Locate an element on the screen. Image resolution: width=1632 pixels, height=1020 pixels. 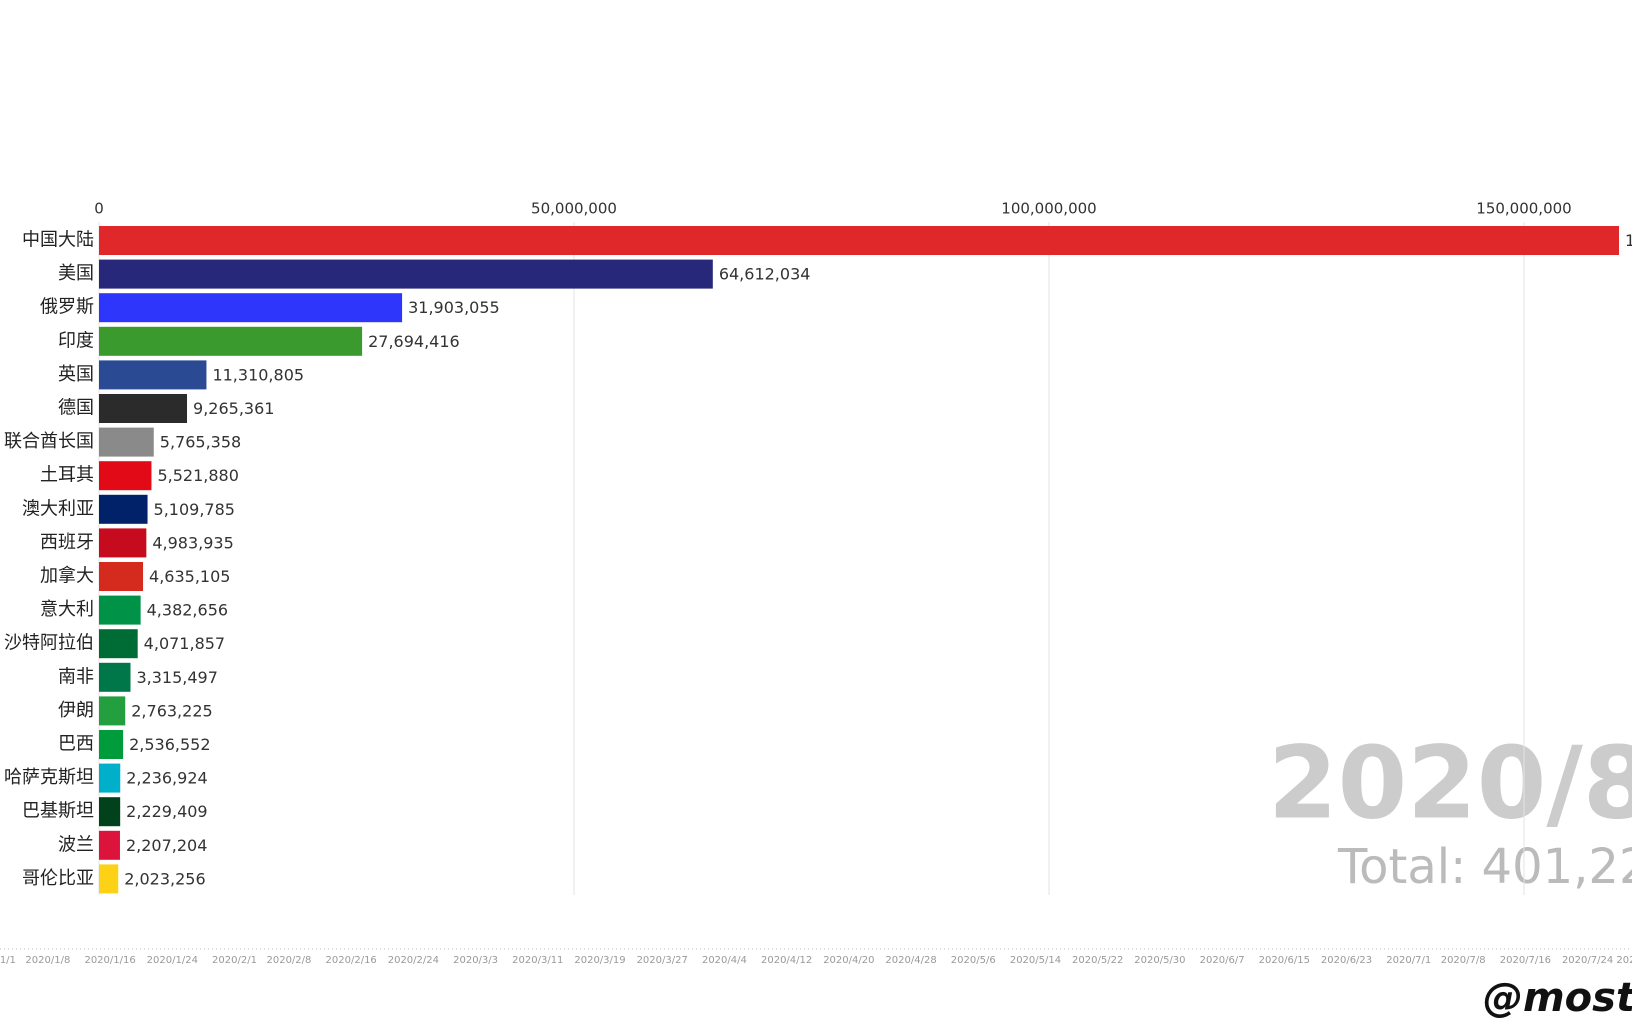
timeline-label: 2020/7/31 is located at coordinates (1624, 960).